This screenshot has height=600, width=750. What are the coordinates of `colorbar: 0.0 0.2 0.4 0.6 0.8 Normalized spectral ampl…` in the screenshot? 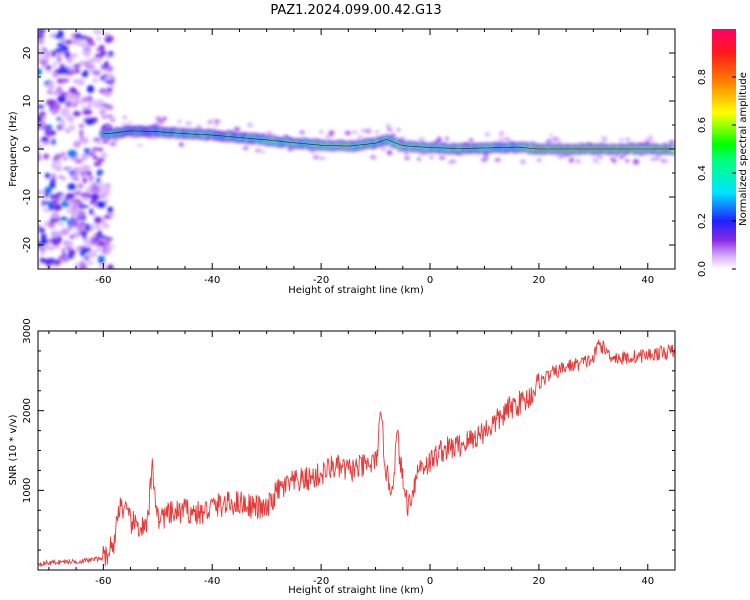 It's located at (723, 153).